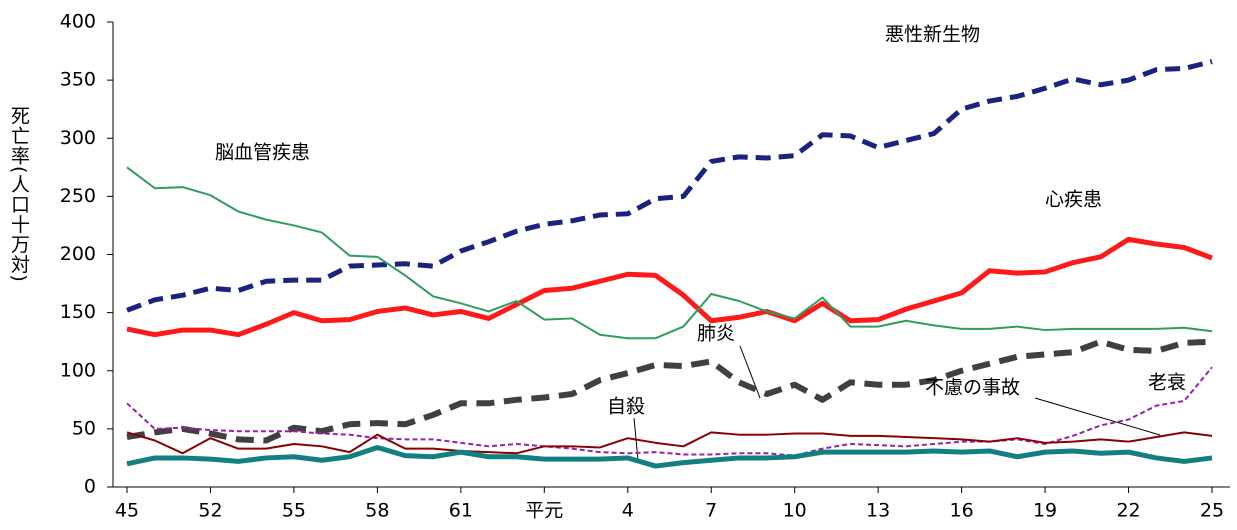 The height and width of the screenshot is (530, 1237). Describe the element at coordinates (972, 388) in the screenshot. I see `series-label: 不慮の事故` at that location.